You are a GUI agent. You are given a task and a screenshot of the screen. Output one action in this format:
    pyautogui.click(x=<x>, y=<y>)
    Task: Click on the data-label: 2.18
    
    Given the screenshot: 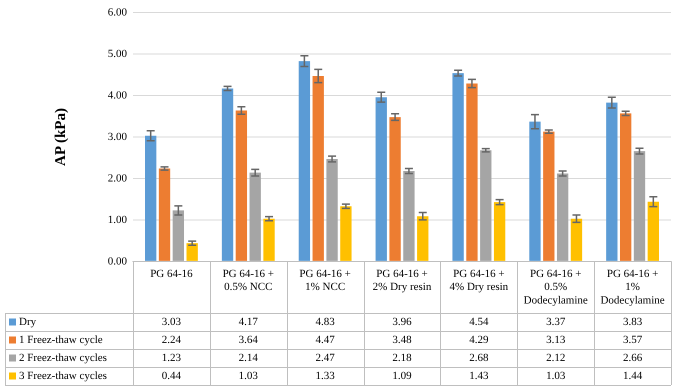 What is the action you would take?
    pyautogui.click(x=402, y=358)
    